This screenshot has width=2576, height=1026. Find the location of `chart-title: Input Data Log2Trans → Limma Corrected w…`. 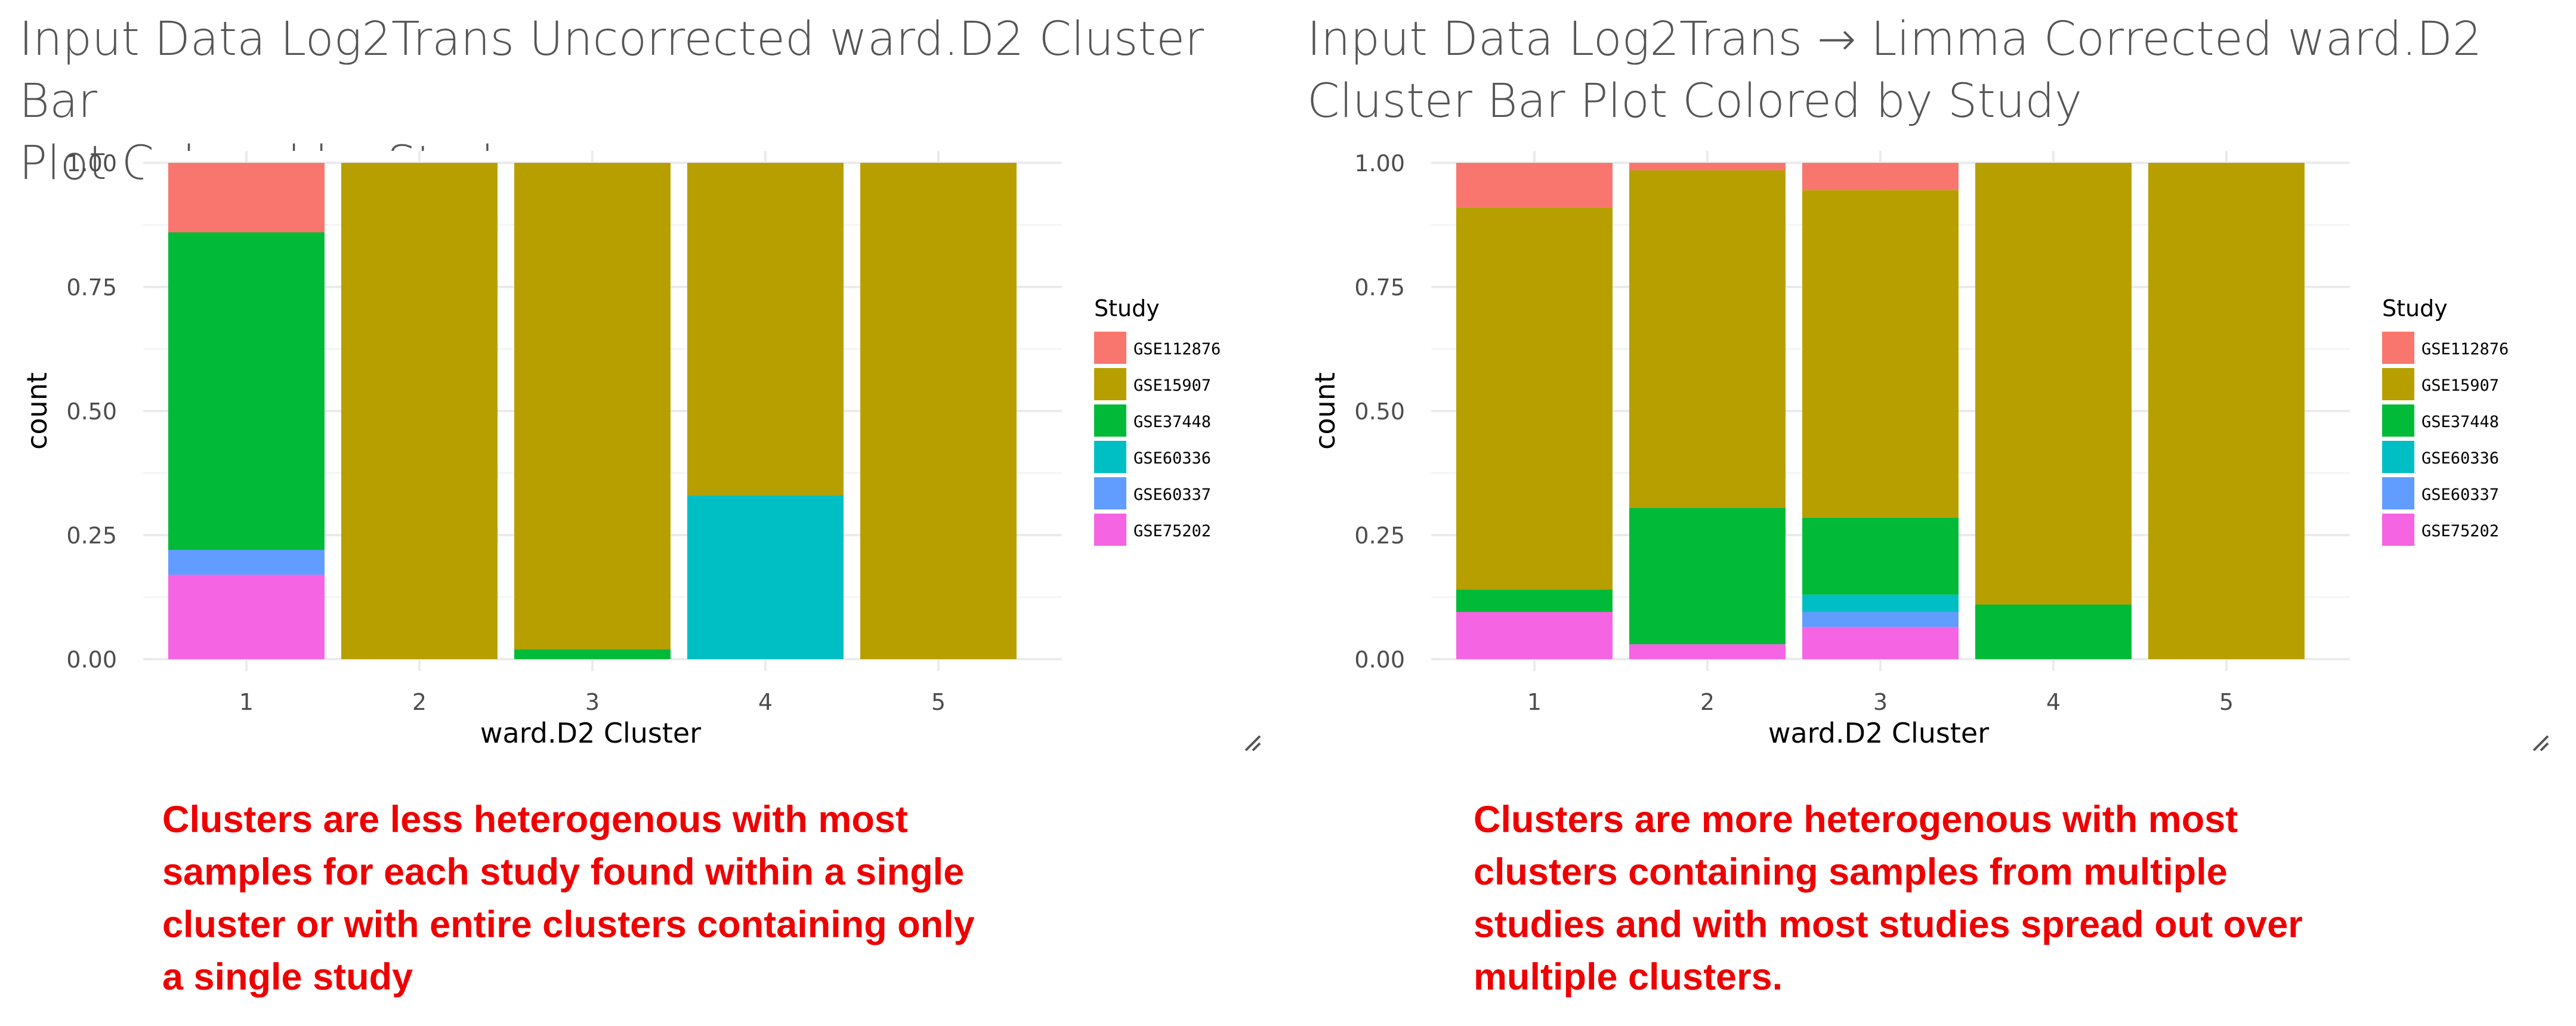

chart-title: Input Data Log2Trans → Limma Corrected w… is located at coordinates (1894, 70).